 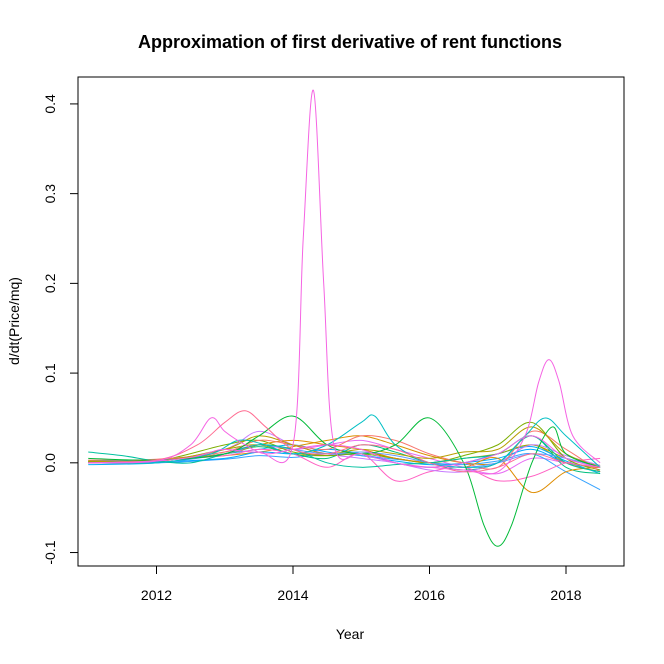 What do you see at coordinates (429, 595) in the screenshot?
I see `x-tick-label: 2016` at bounding box center [429, 595].